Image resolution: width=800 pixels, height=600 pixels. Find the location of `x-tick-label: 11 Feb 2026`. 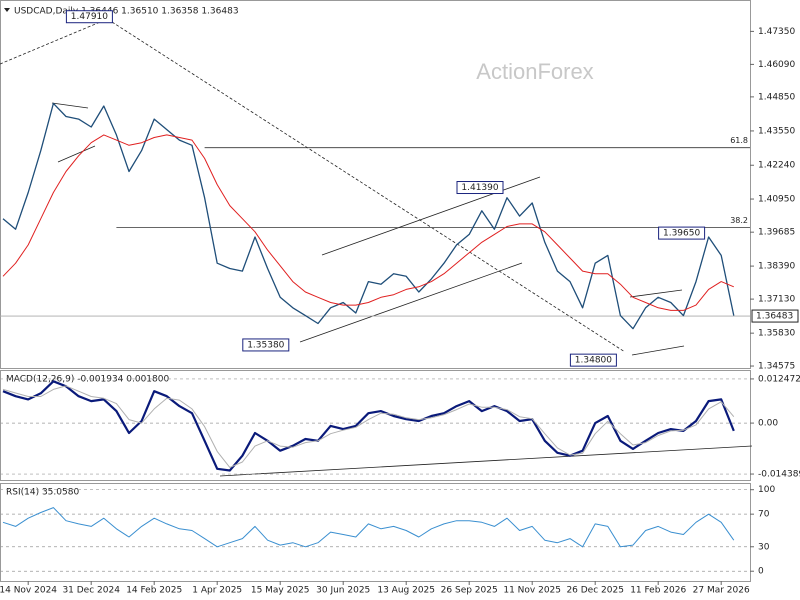

x-tick-label: 11 Feb 2026 is located at coordinates (658, 591).